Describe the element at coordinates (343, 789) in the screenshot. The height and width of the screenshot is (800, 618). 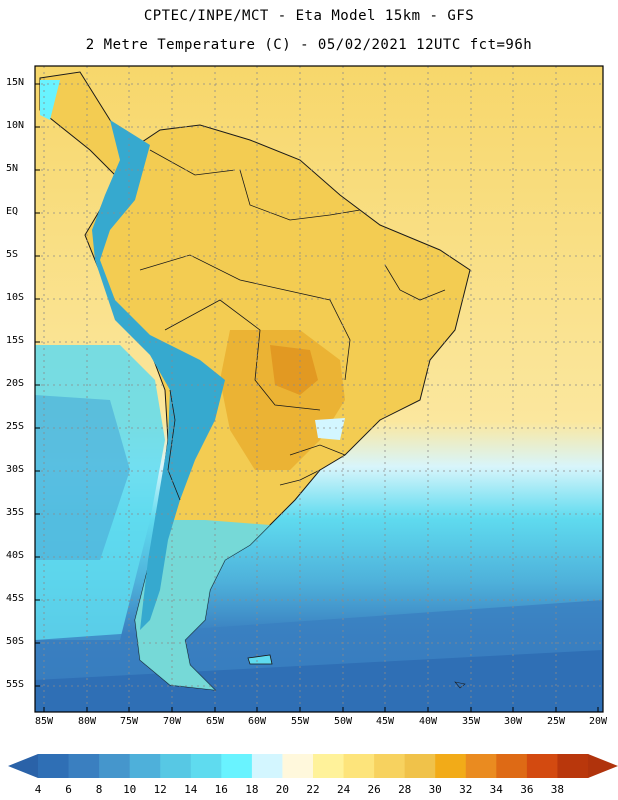
I see `colorbar-label: 24` at that location.